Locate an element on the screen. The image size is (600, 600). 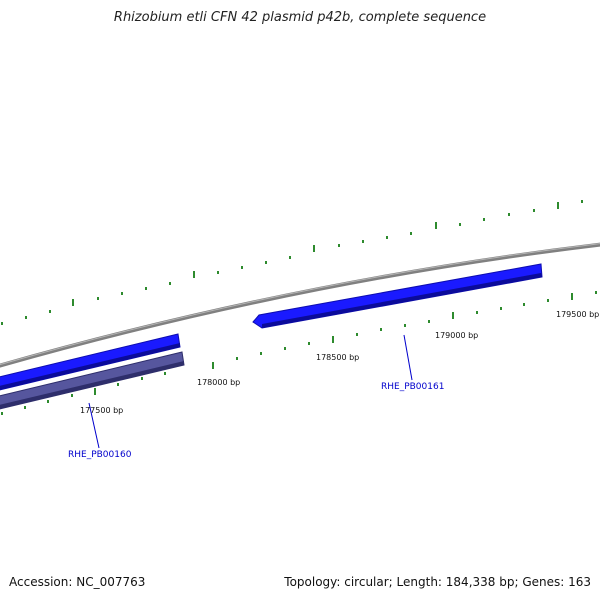
bp-label-179500: 179500 bp is located at coordinates (577, 314).